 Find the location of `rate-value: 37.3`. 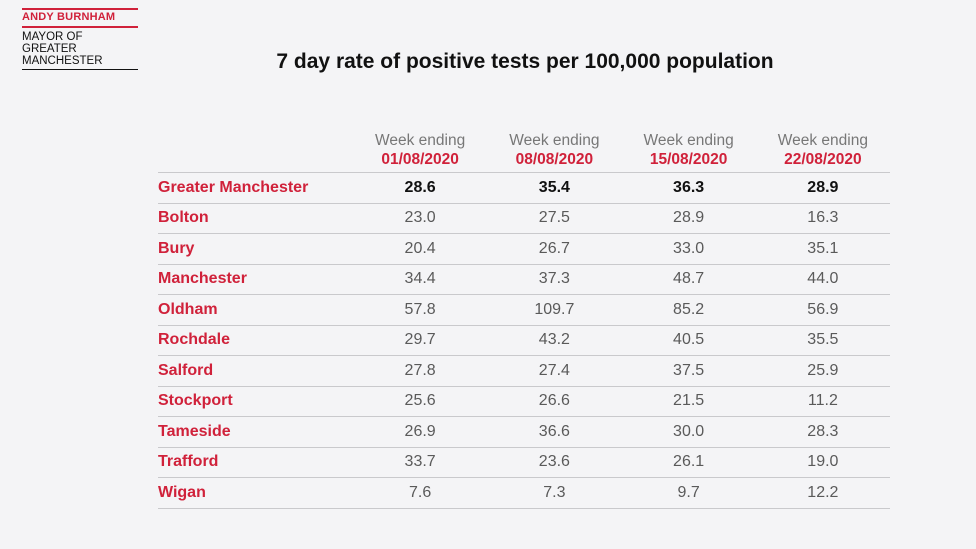

rate-value: 37.3 is located at coordinates (554, 279).